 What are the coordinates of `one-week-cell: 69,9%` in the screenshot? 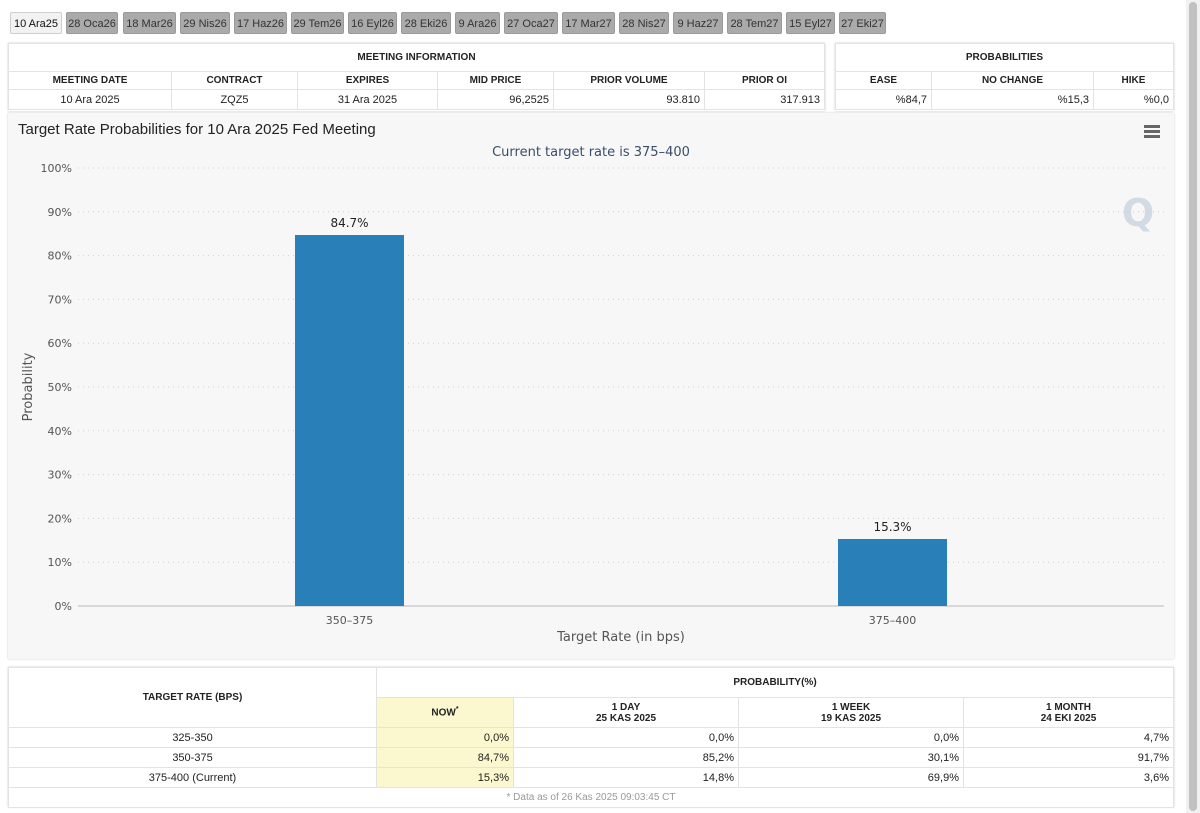 It's located at (851, 777).